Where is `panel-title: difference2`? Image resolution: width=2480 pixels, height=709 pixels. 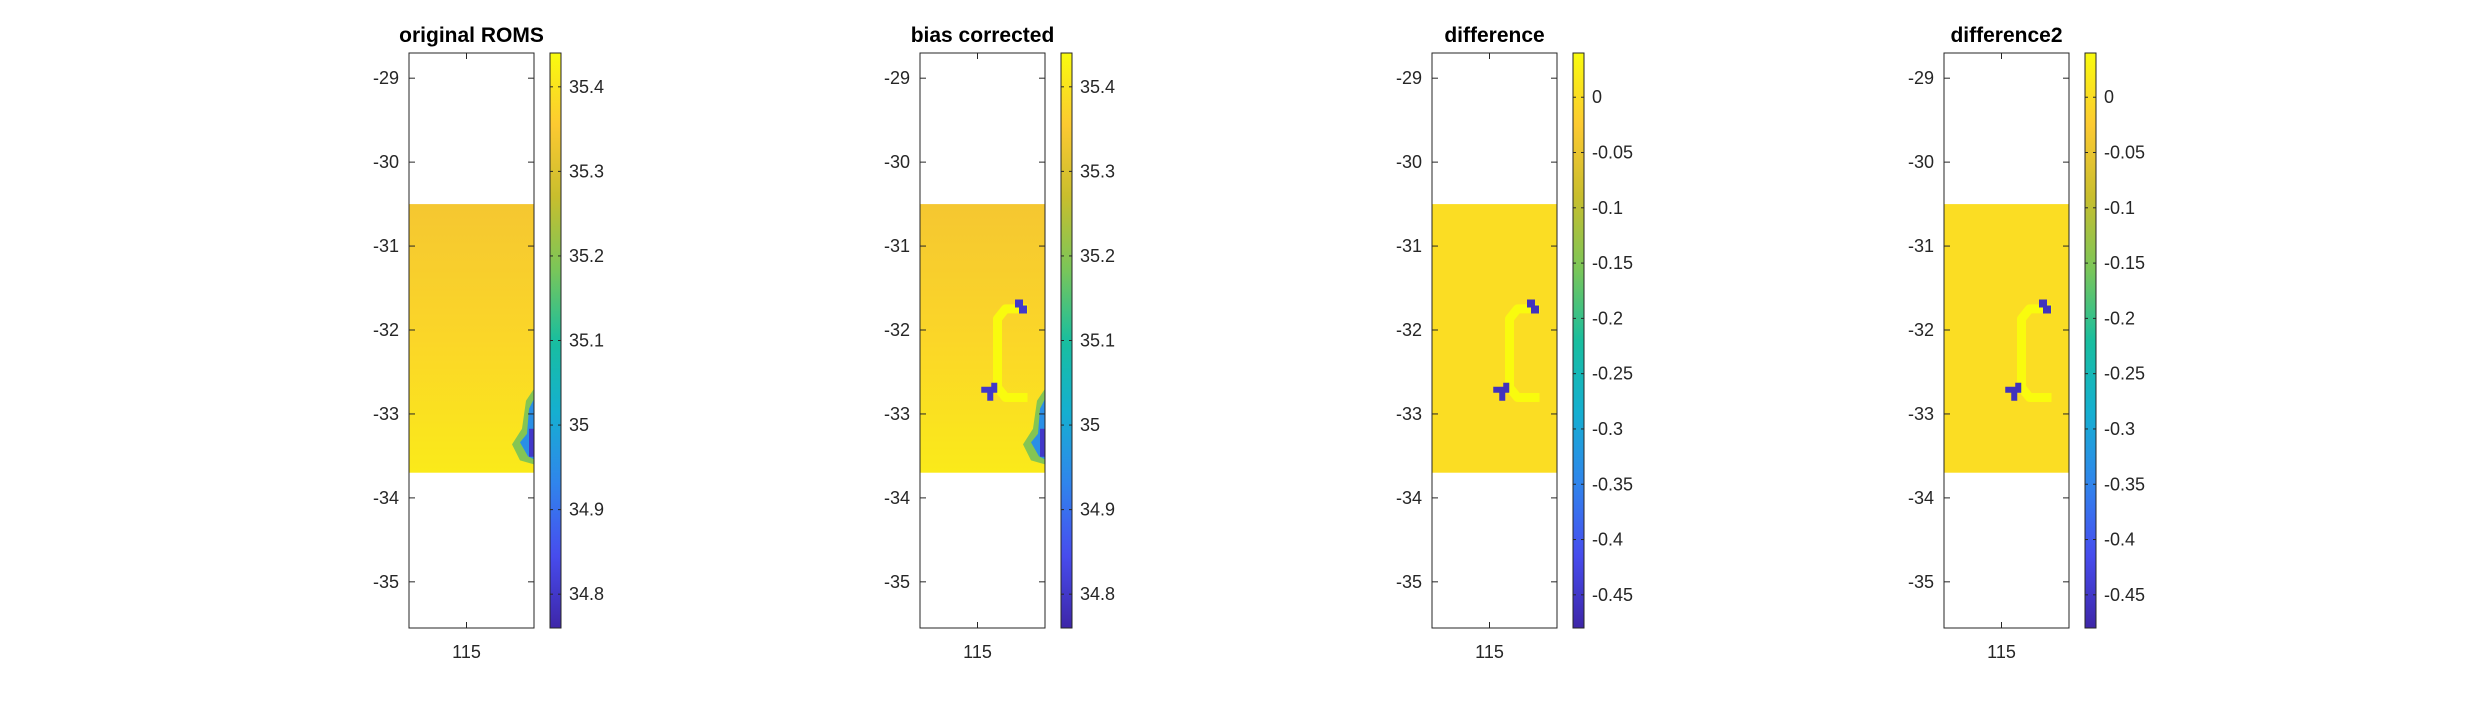
panel-title: difference2 is located at coordinates (2006, 35).